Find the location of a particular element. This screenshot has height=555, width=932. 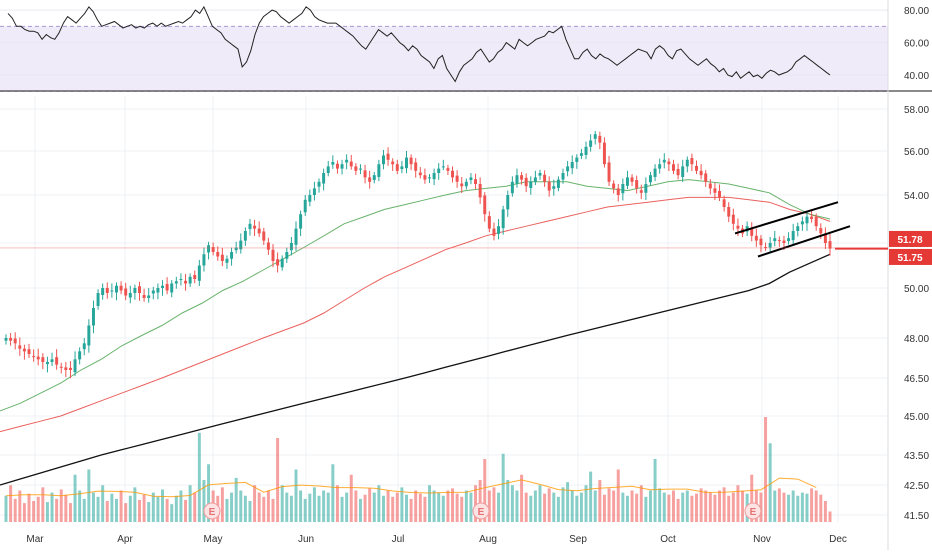

price-tick-label: 50.00 is located at coordinates (916, 289).